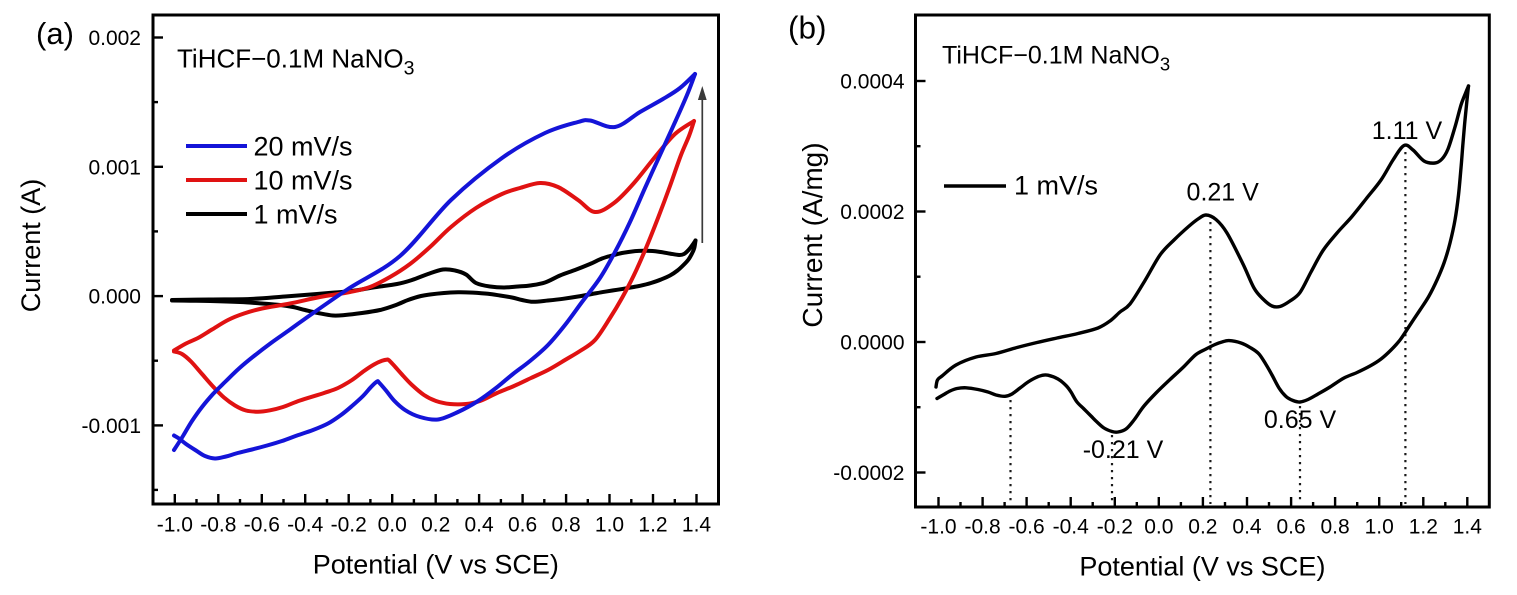  I want to click on svg-text: 0.65 V, so click(1300, 420).